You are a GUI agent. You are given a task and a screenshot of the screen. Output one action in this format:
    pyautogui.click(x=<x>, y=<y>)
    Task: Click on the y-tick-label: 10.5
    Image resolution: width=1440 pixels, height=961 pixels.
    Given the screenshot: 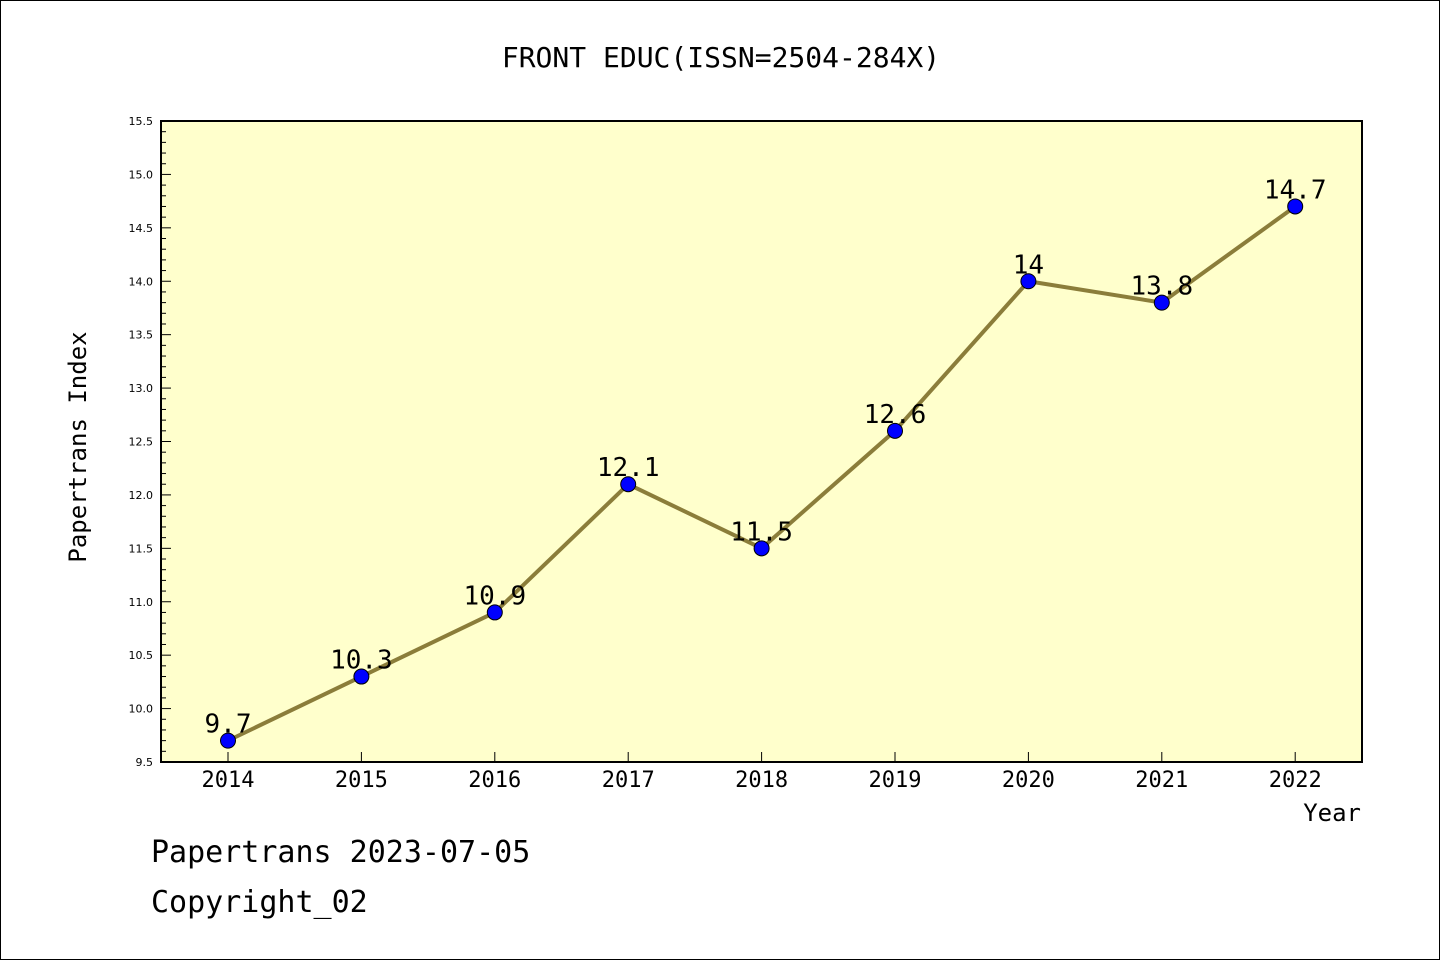 What is the action you would take?
    pyautogui.click(x=141, y=655)
    